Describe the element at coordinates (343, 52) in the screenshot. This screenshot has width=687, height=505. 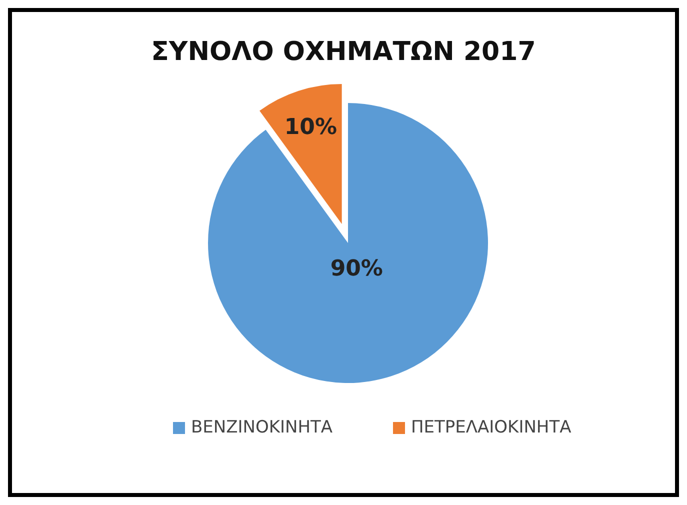
I see `chart-title: ΣΥΝΟΛΟ ΟΧΗΜΑΤΩΝ 2017` at that location.